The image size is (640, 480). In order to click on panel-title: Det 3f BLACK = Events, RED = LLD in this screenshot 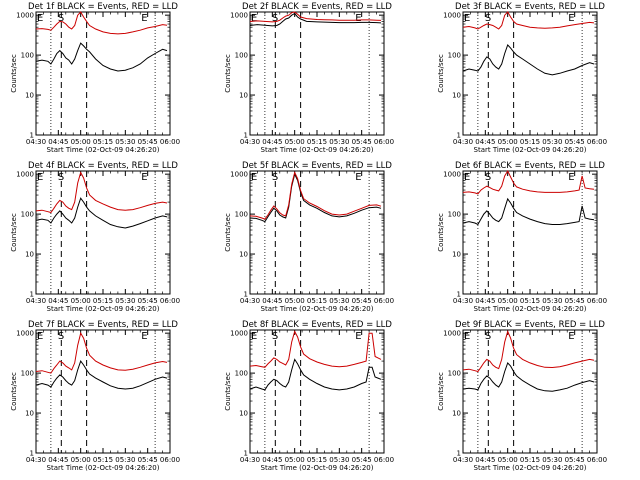, I will do `click(530, 7)`.